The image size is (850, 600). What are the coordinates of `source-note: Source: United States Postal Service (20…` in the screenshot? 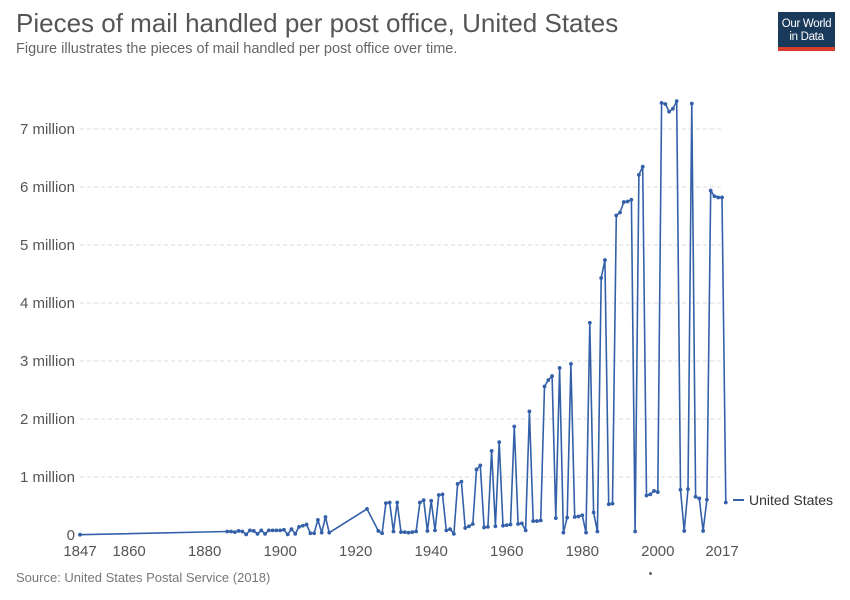 It's located at (143, 577).